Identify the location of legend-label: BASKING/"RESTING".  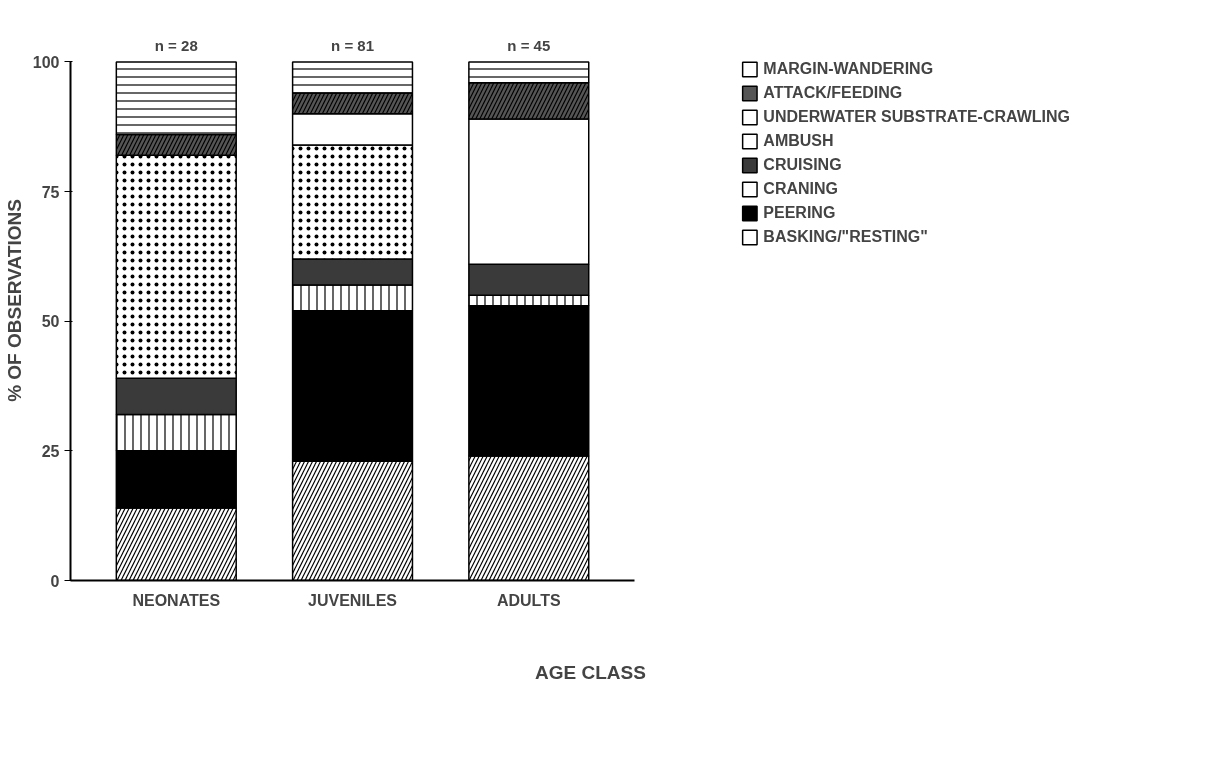
(845, 237).